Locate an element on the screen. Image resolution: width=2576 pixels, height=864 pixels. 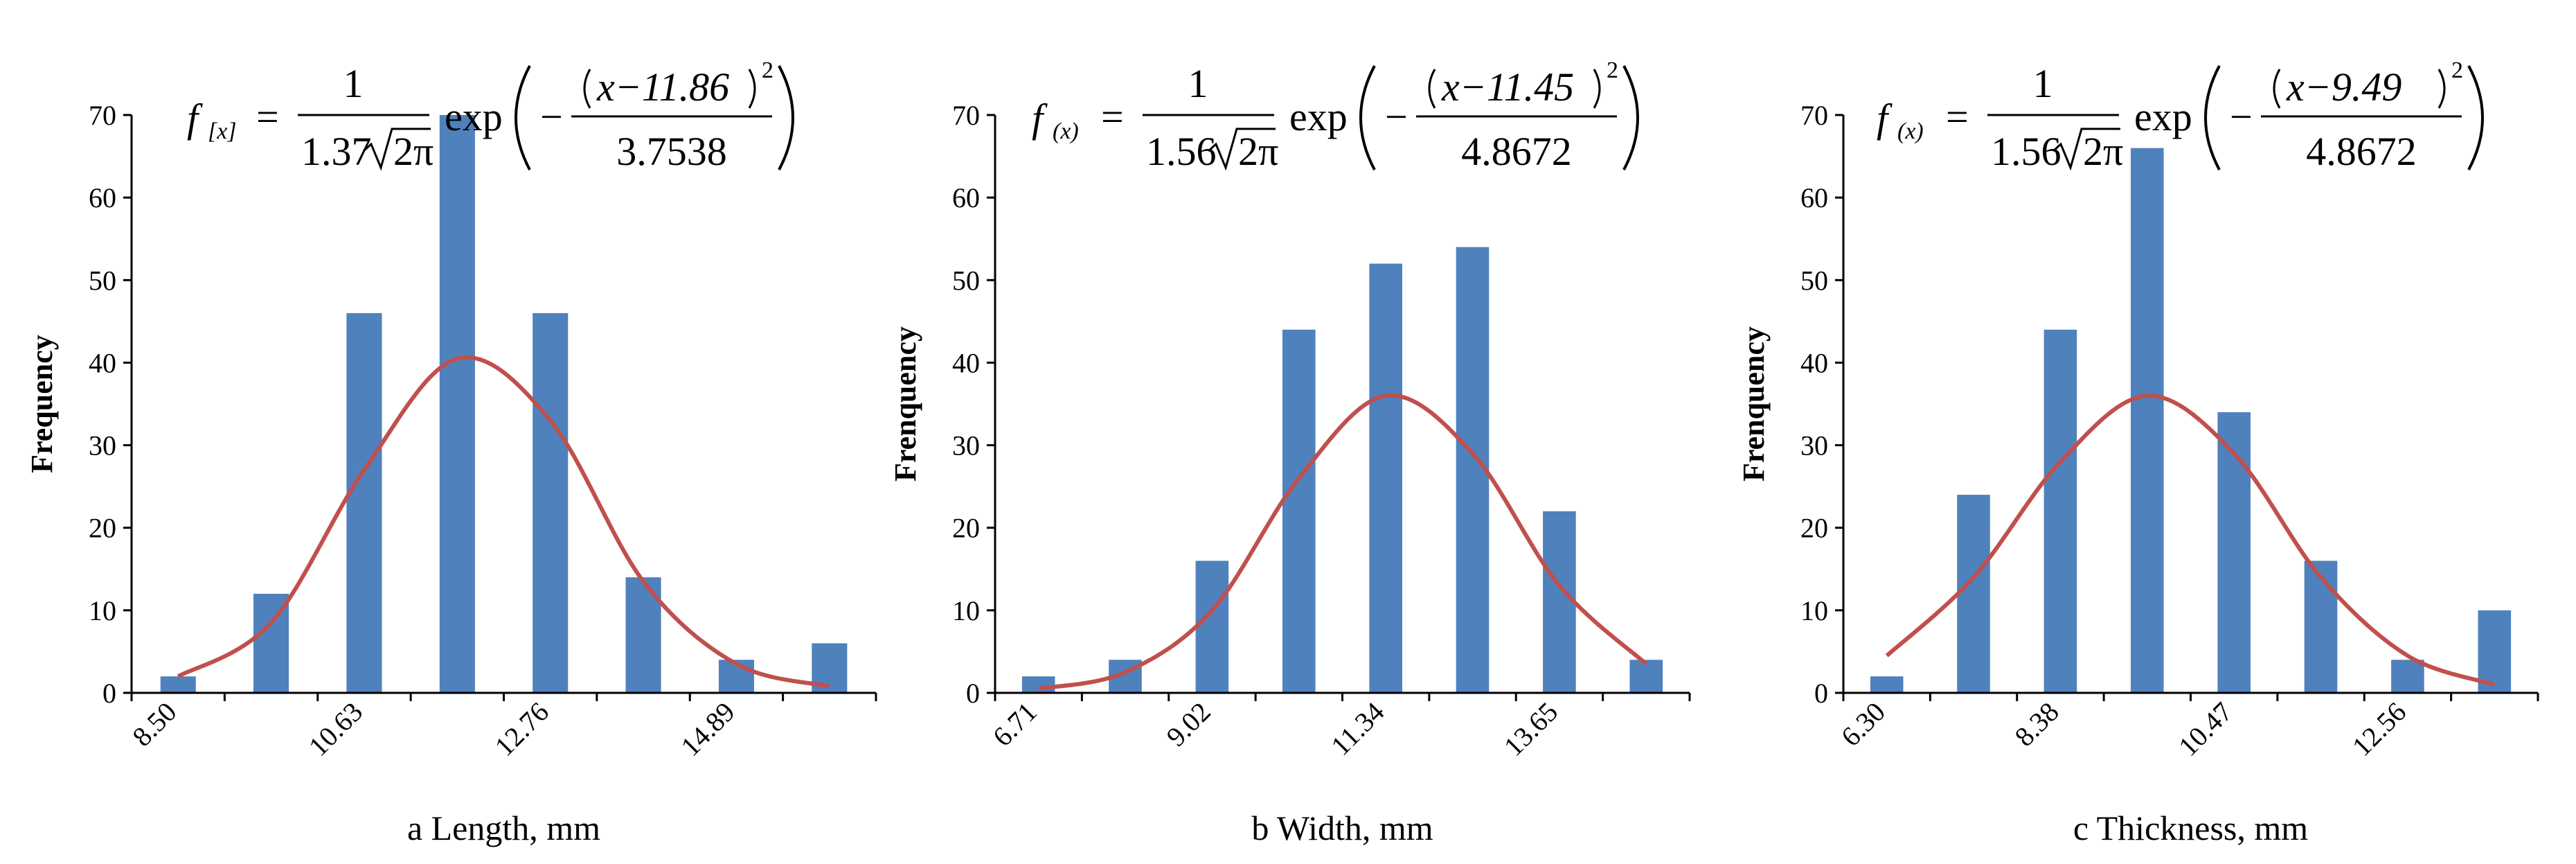
distribution-equation: f [x] = 1 1.37 2π exp −x−11.86 2 3.7538 is located at coordinates (491, 116).